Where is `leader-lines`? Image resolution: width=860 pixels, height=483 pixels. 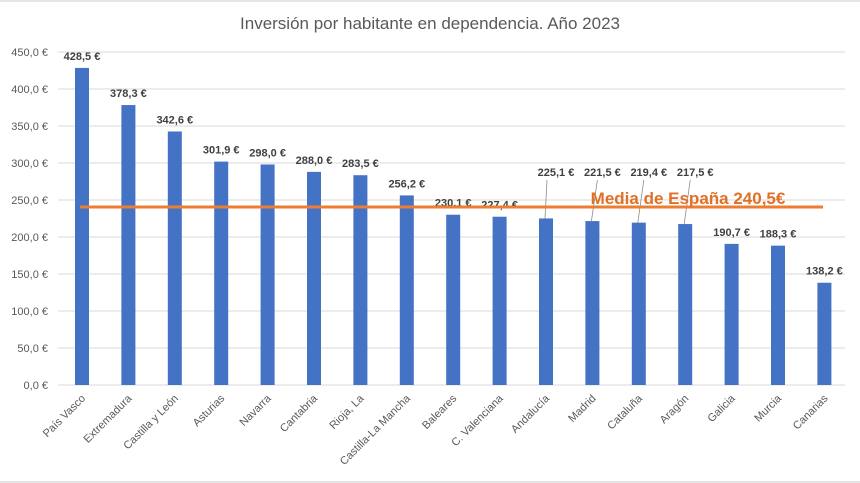 leader-lines is located at coordinates (617, 202).